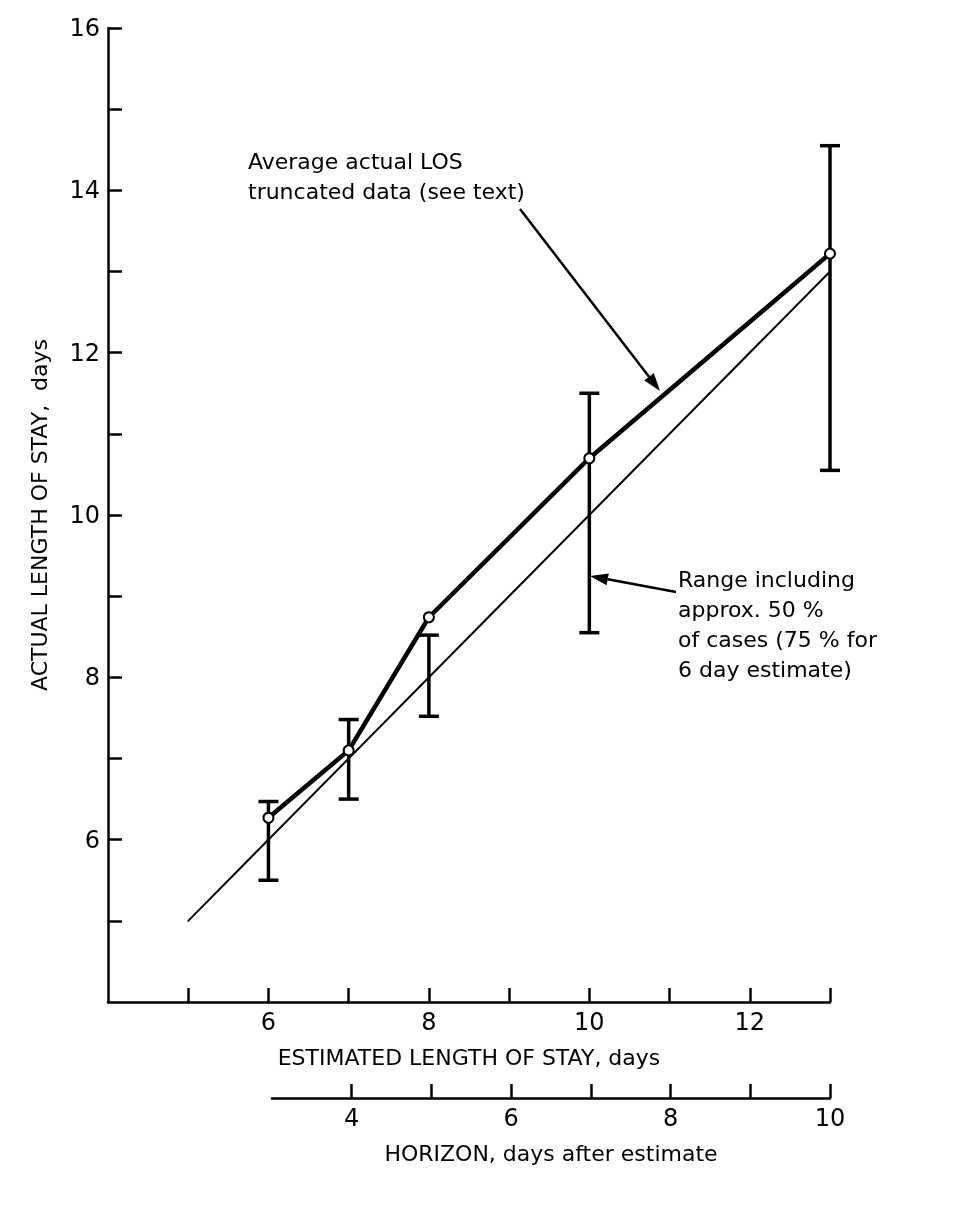 Image resolution: width=962 pixels, height=1214 pixels. I want to click on y-axis-title: ACTUAL LENGTH OF STAY, days, so click(39, 515).